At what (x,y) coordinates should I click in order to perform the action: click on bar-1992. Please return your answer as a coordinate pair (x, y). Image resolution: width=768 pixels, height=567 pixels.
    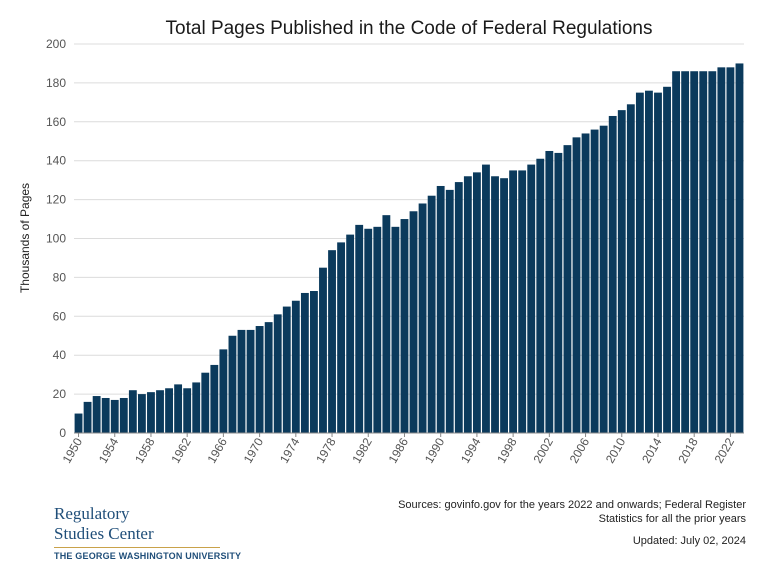
    Looking at the image, I should click on (458, 307).